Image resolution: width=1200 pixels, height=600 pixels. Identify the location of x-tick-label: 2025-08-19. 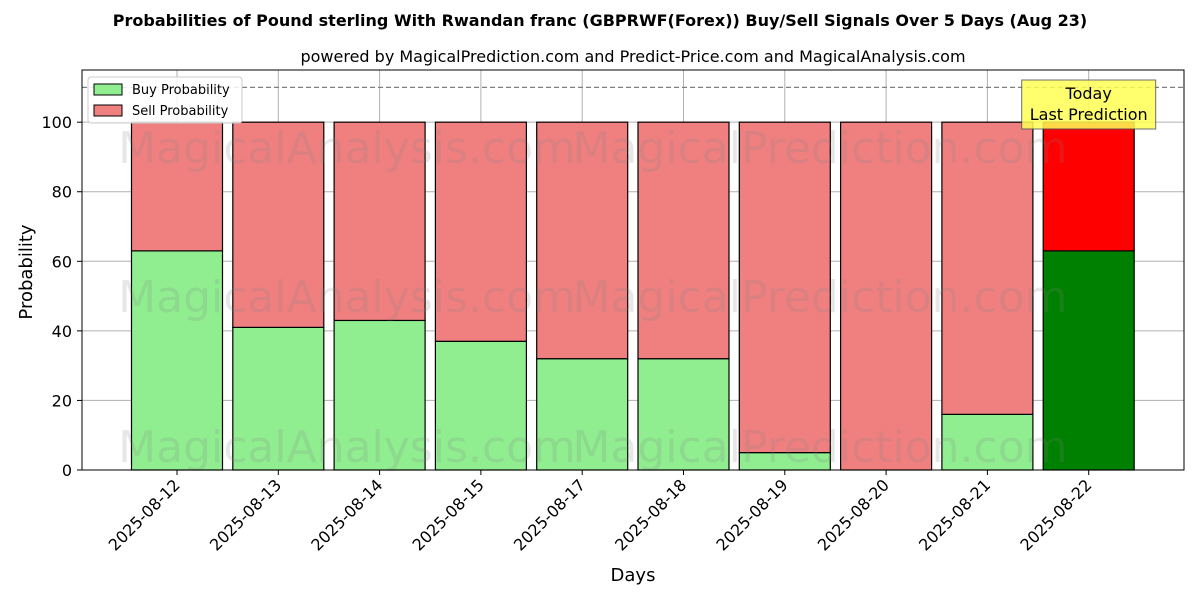
(751, 514).